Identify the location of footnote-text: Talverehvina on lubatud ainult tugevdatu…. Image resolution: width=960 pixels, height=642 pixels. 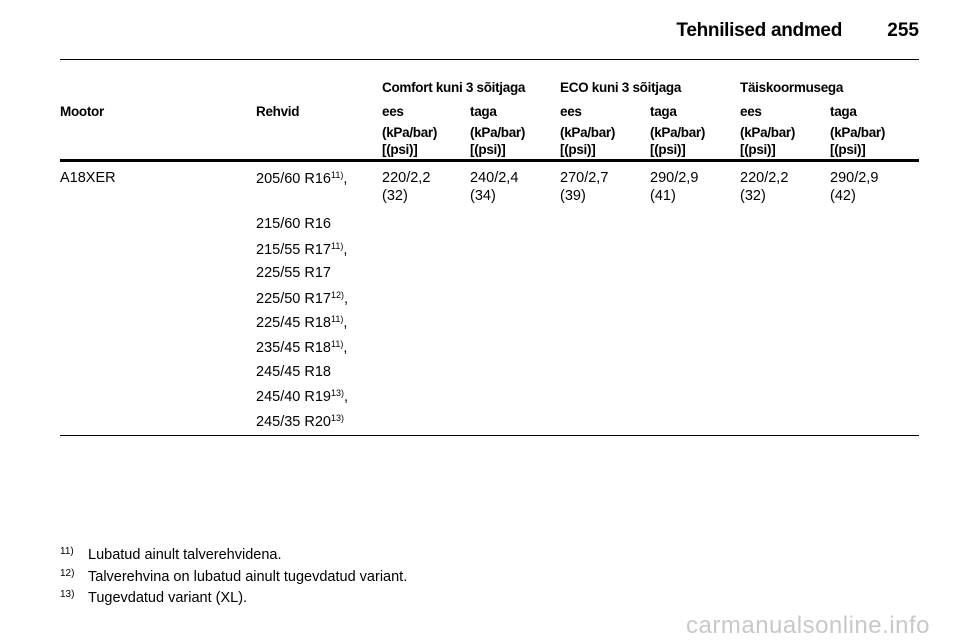
(248, 576).